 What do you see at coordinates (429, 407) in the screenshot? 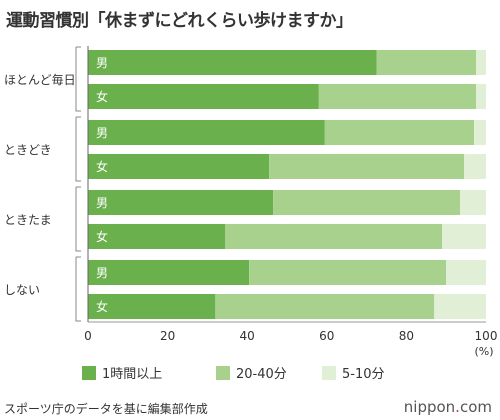
I see `brand-prefix: nippon` at bounding box center [429, 407].